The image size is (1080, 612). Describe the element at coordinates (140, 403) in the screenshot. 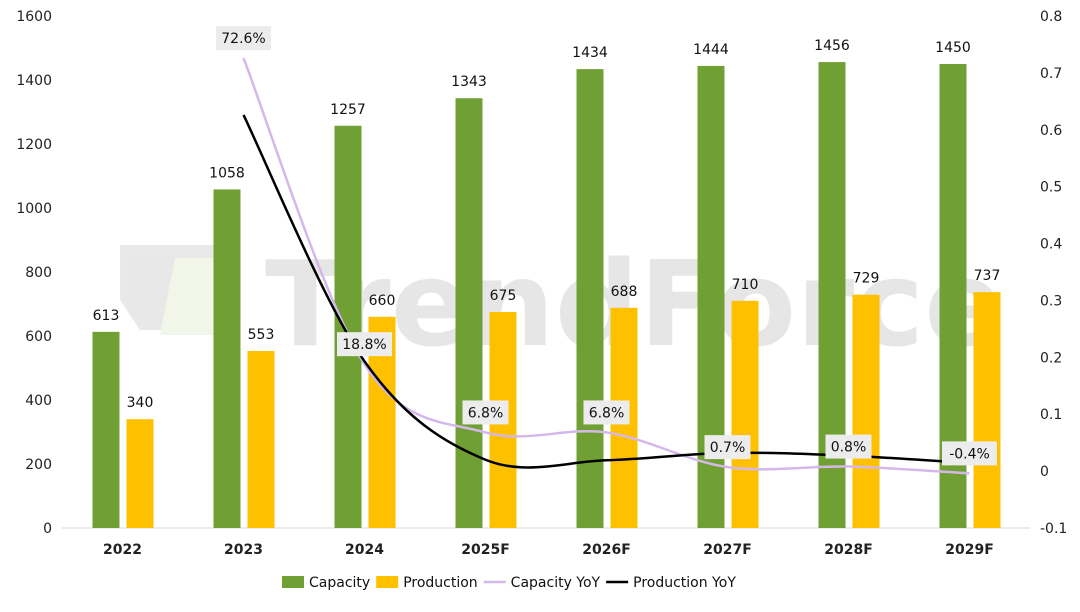

I see `bar-data-label: 340` at that location.